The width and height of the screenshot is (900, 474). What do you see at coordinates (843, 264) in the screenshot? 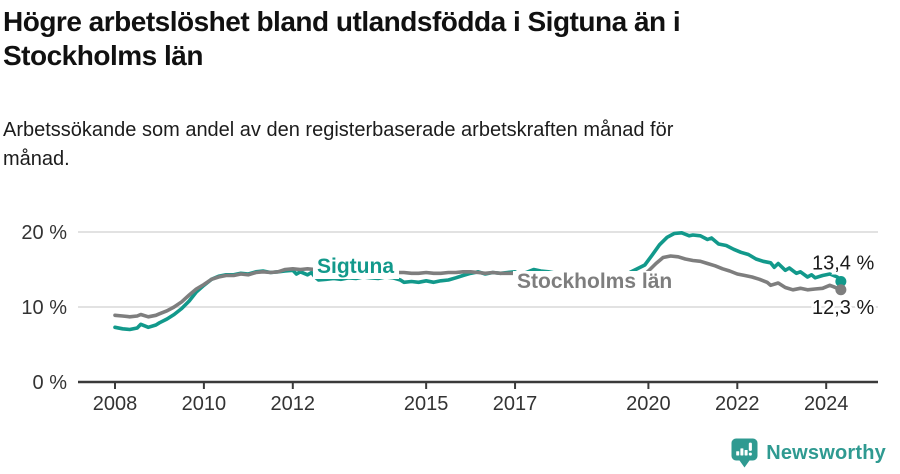
I see `end-value-label-sigtuna: 13,4 %` at bounding box center [843, 264].